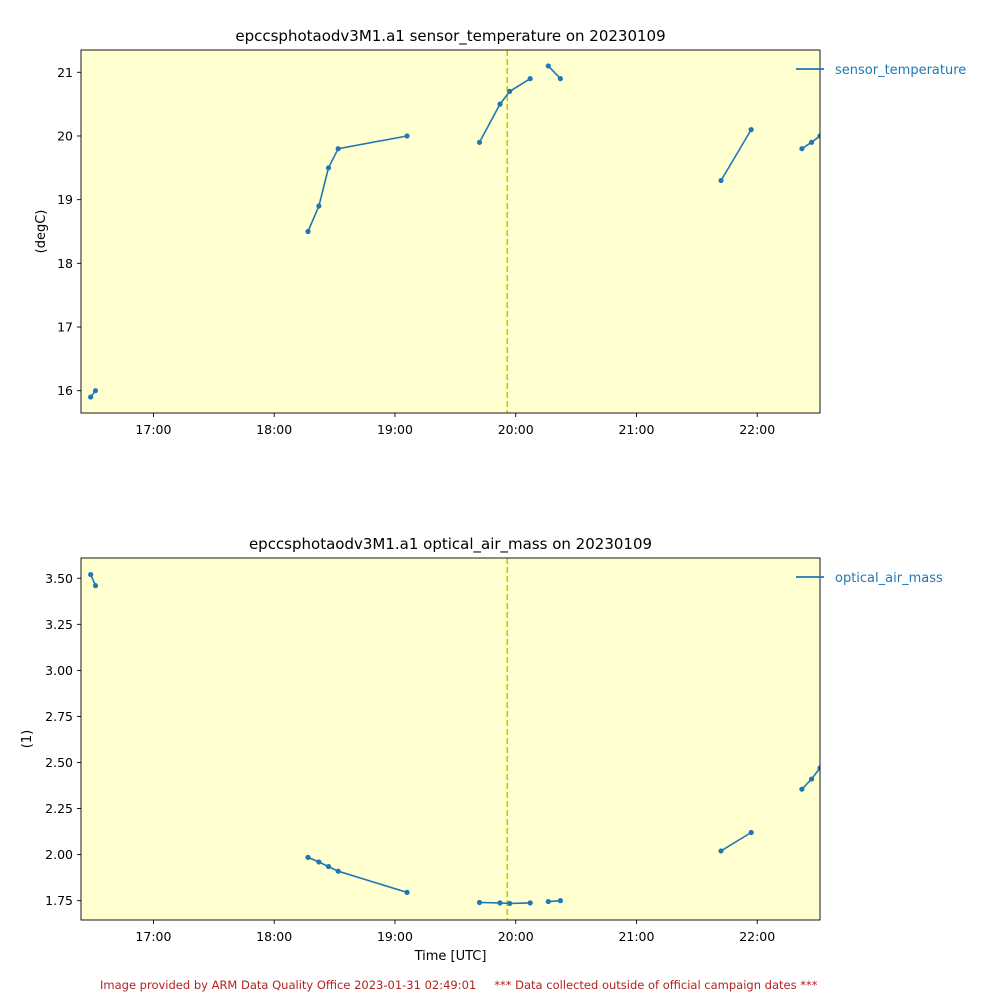  Describe the element at coordinates (27, 739) in the screenshot. I see `y-axis-label: (1)` at that location.